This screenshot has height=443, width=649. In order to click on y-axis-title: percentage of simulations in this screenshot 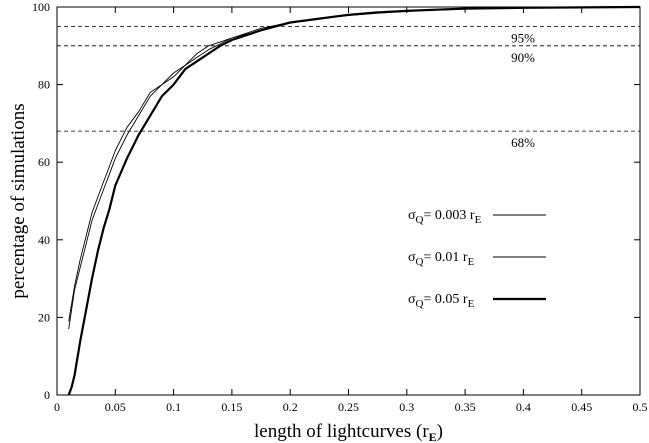, I will do `click(18, 200)`.